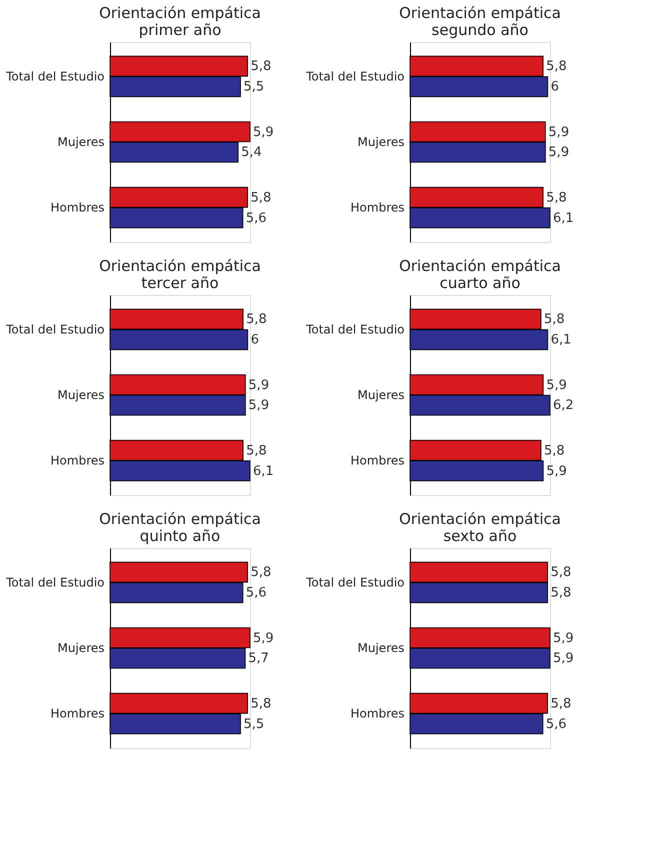 The image size is (667, 861). I want to click on chart-title: Orientación empática cuarto año, so click(480, 274).